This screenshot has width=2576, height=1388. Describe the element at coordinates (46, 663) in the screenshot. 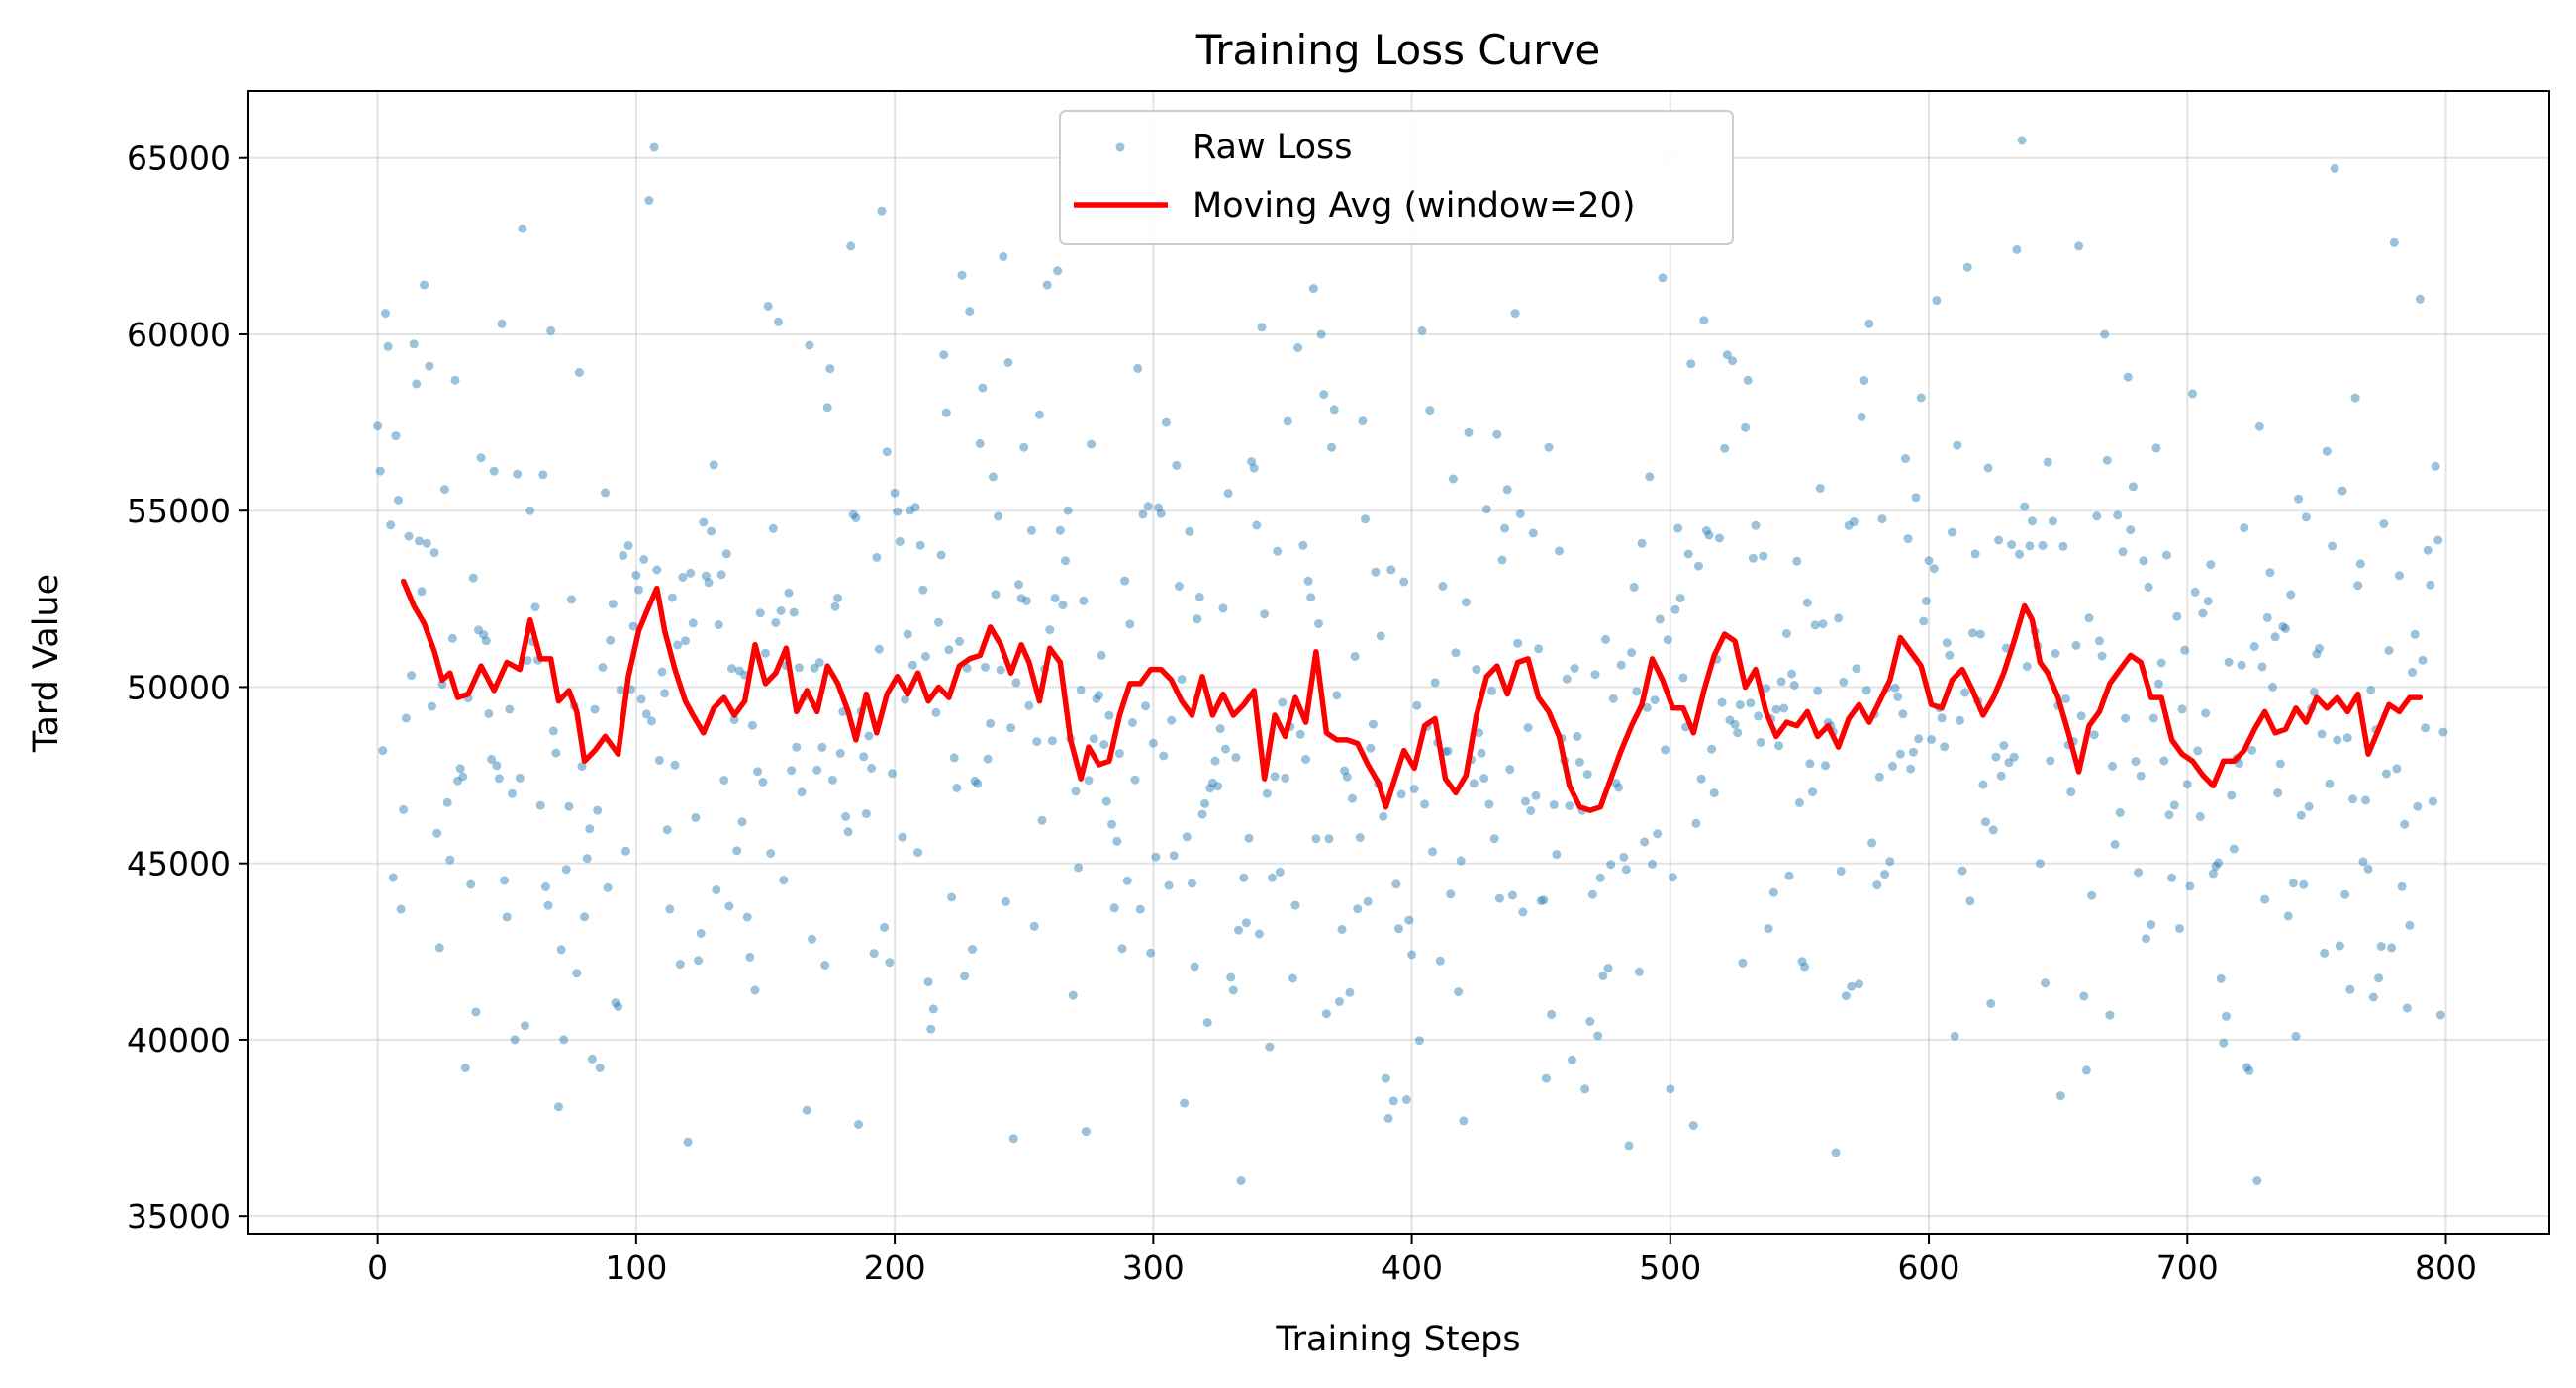

I see `y-axis-label: Tard Value` at that location.